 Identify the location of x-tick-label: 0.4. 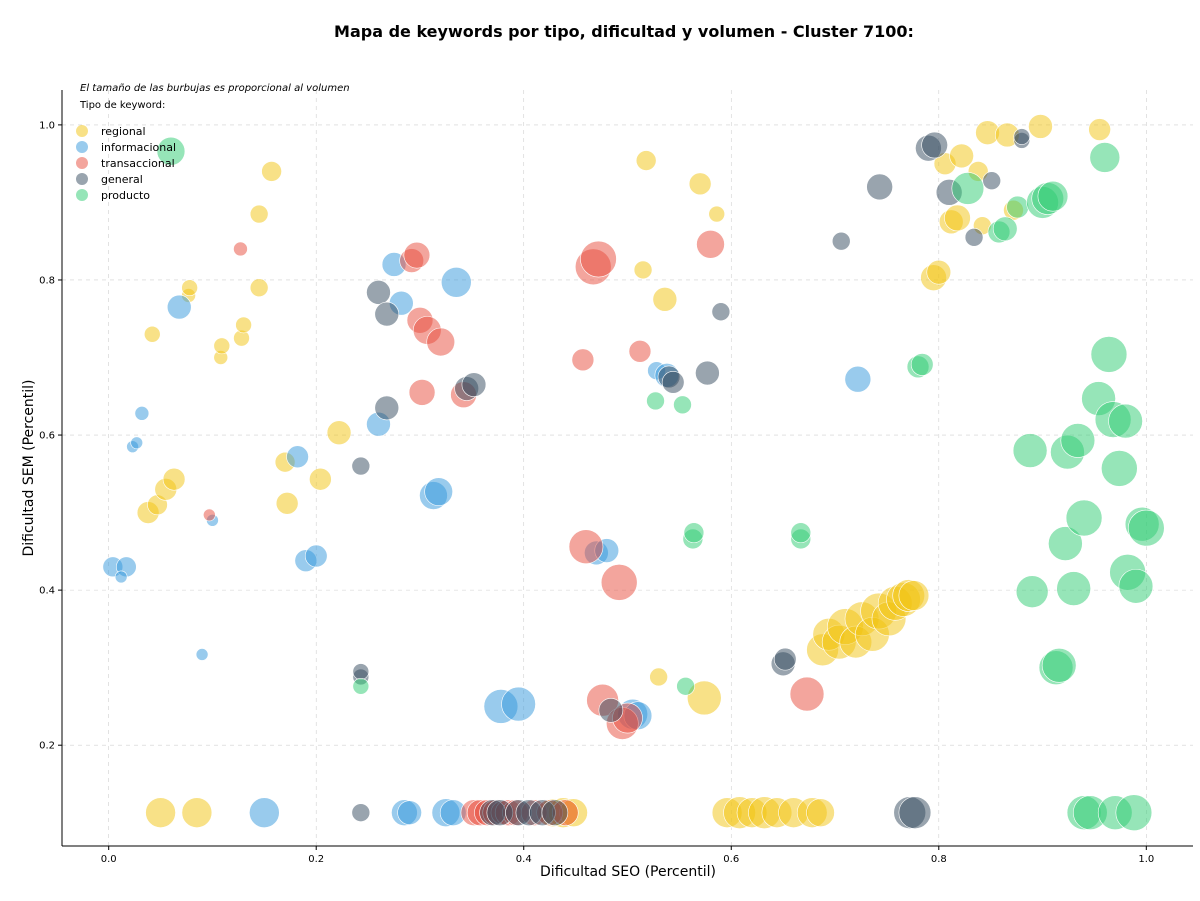
(524, 859).